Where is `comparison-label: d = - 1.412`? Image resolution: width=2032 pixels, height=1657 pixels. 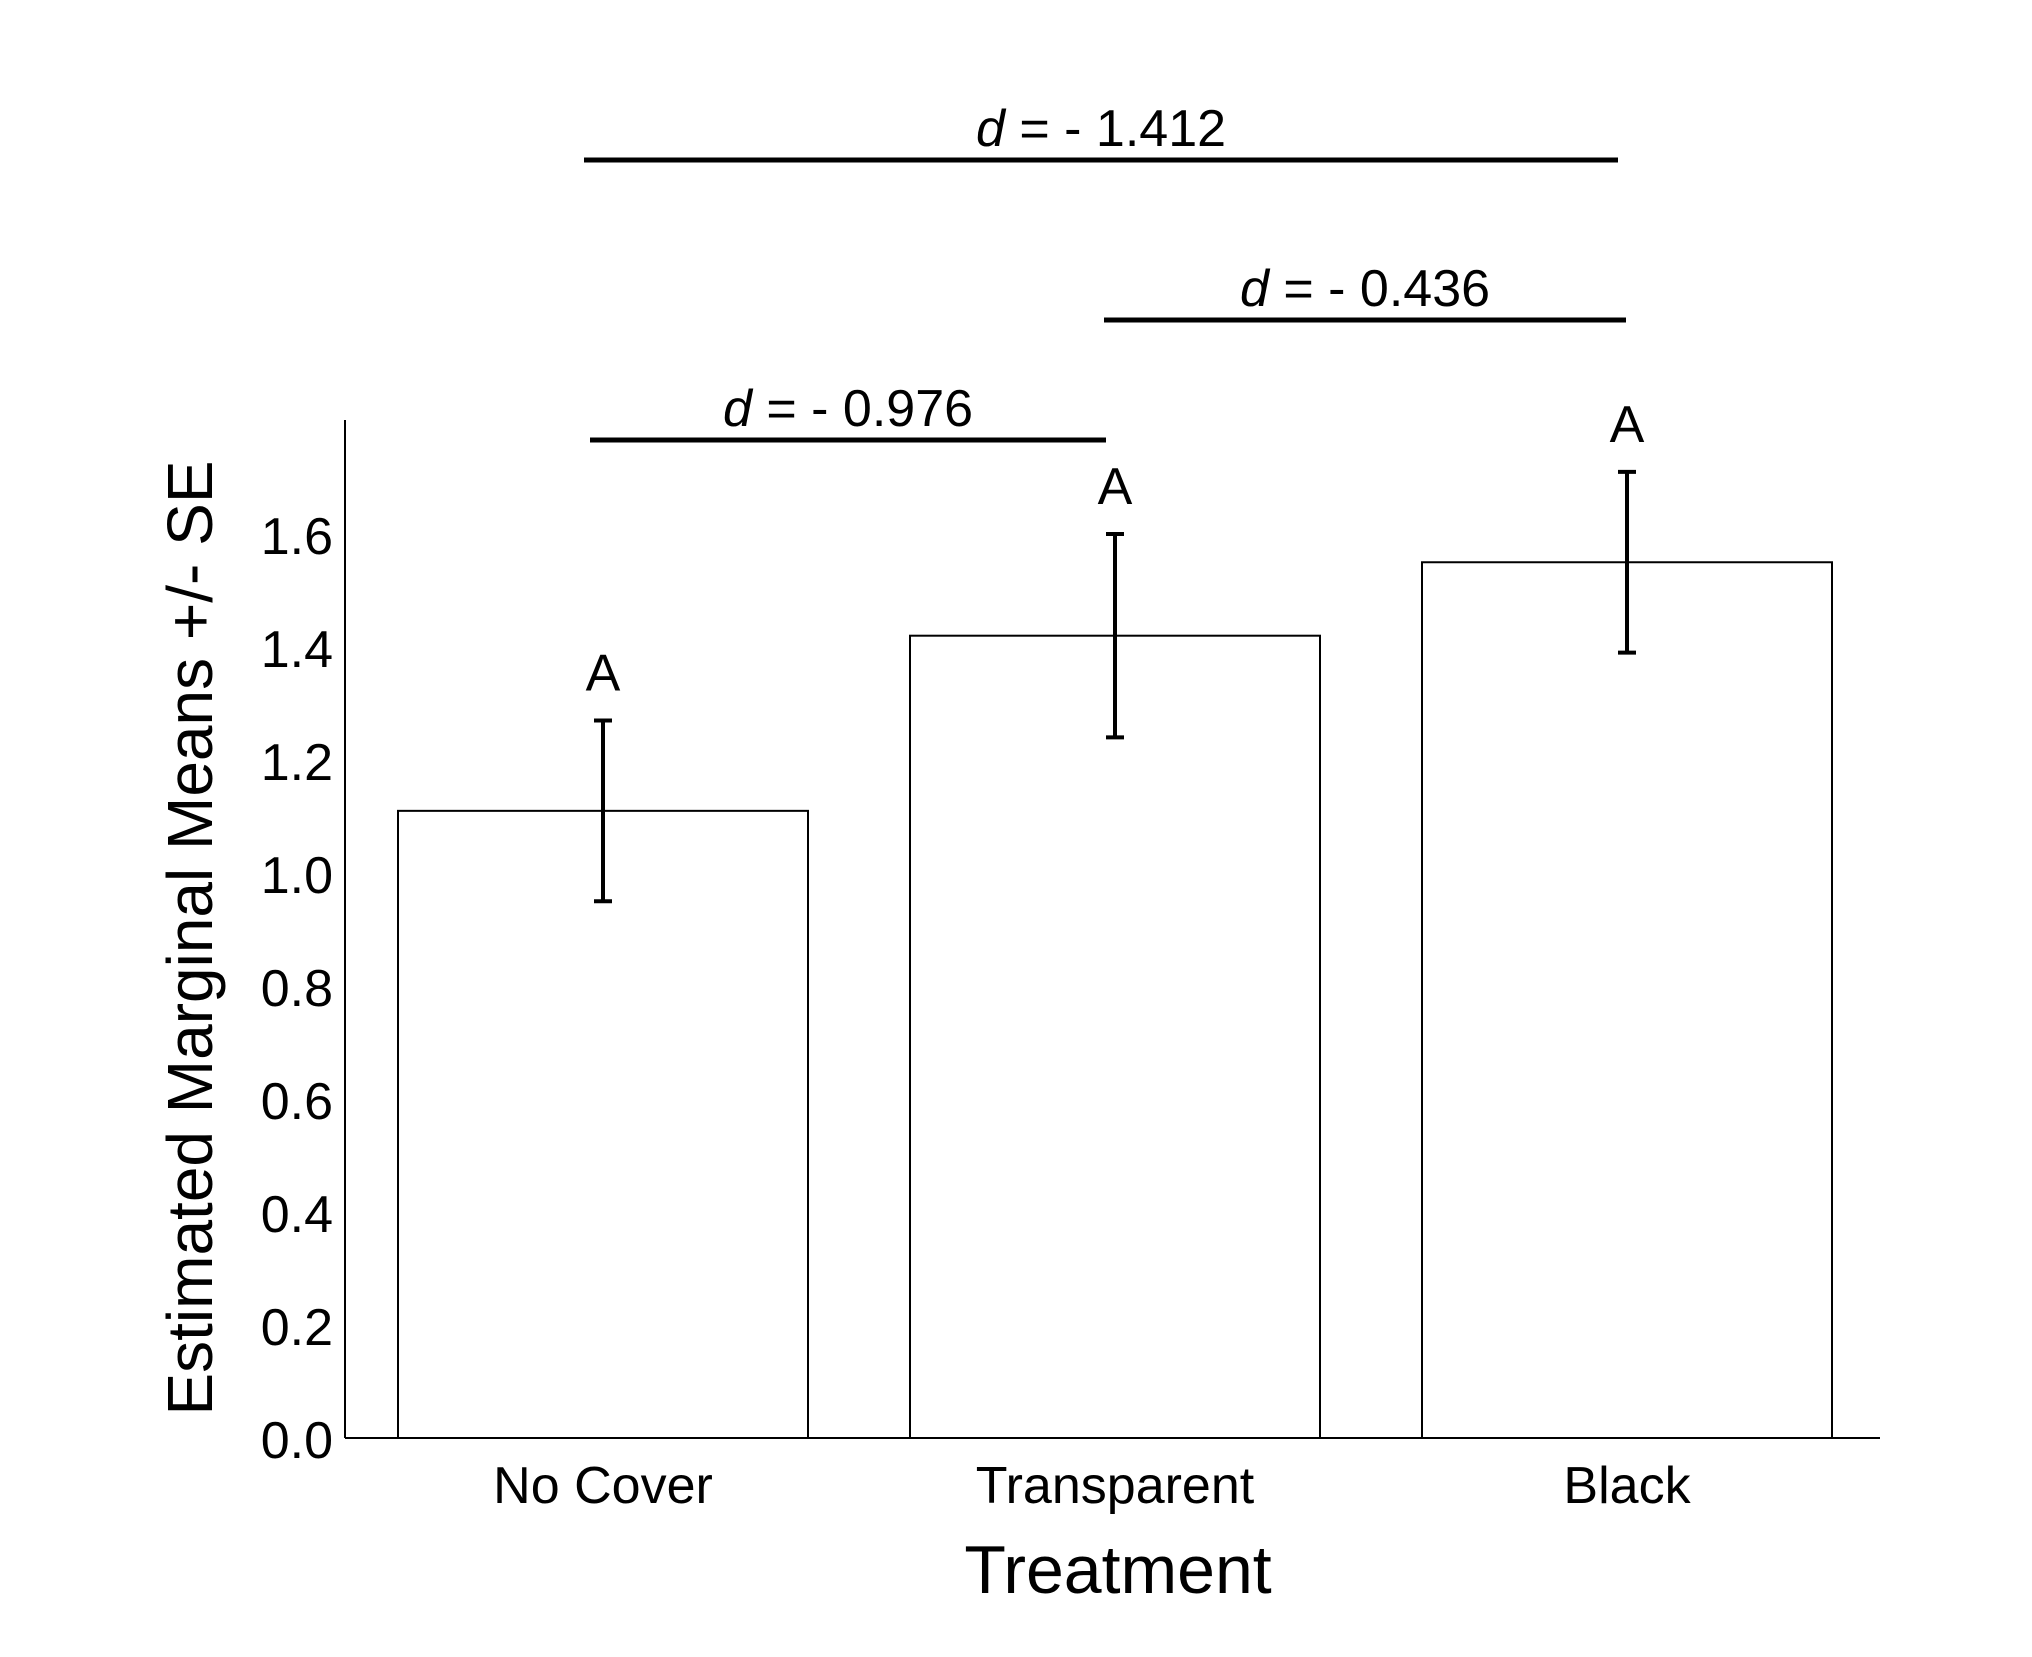
comparison-label: d = - 1.412 is located at coordinates (1101, 129).